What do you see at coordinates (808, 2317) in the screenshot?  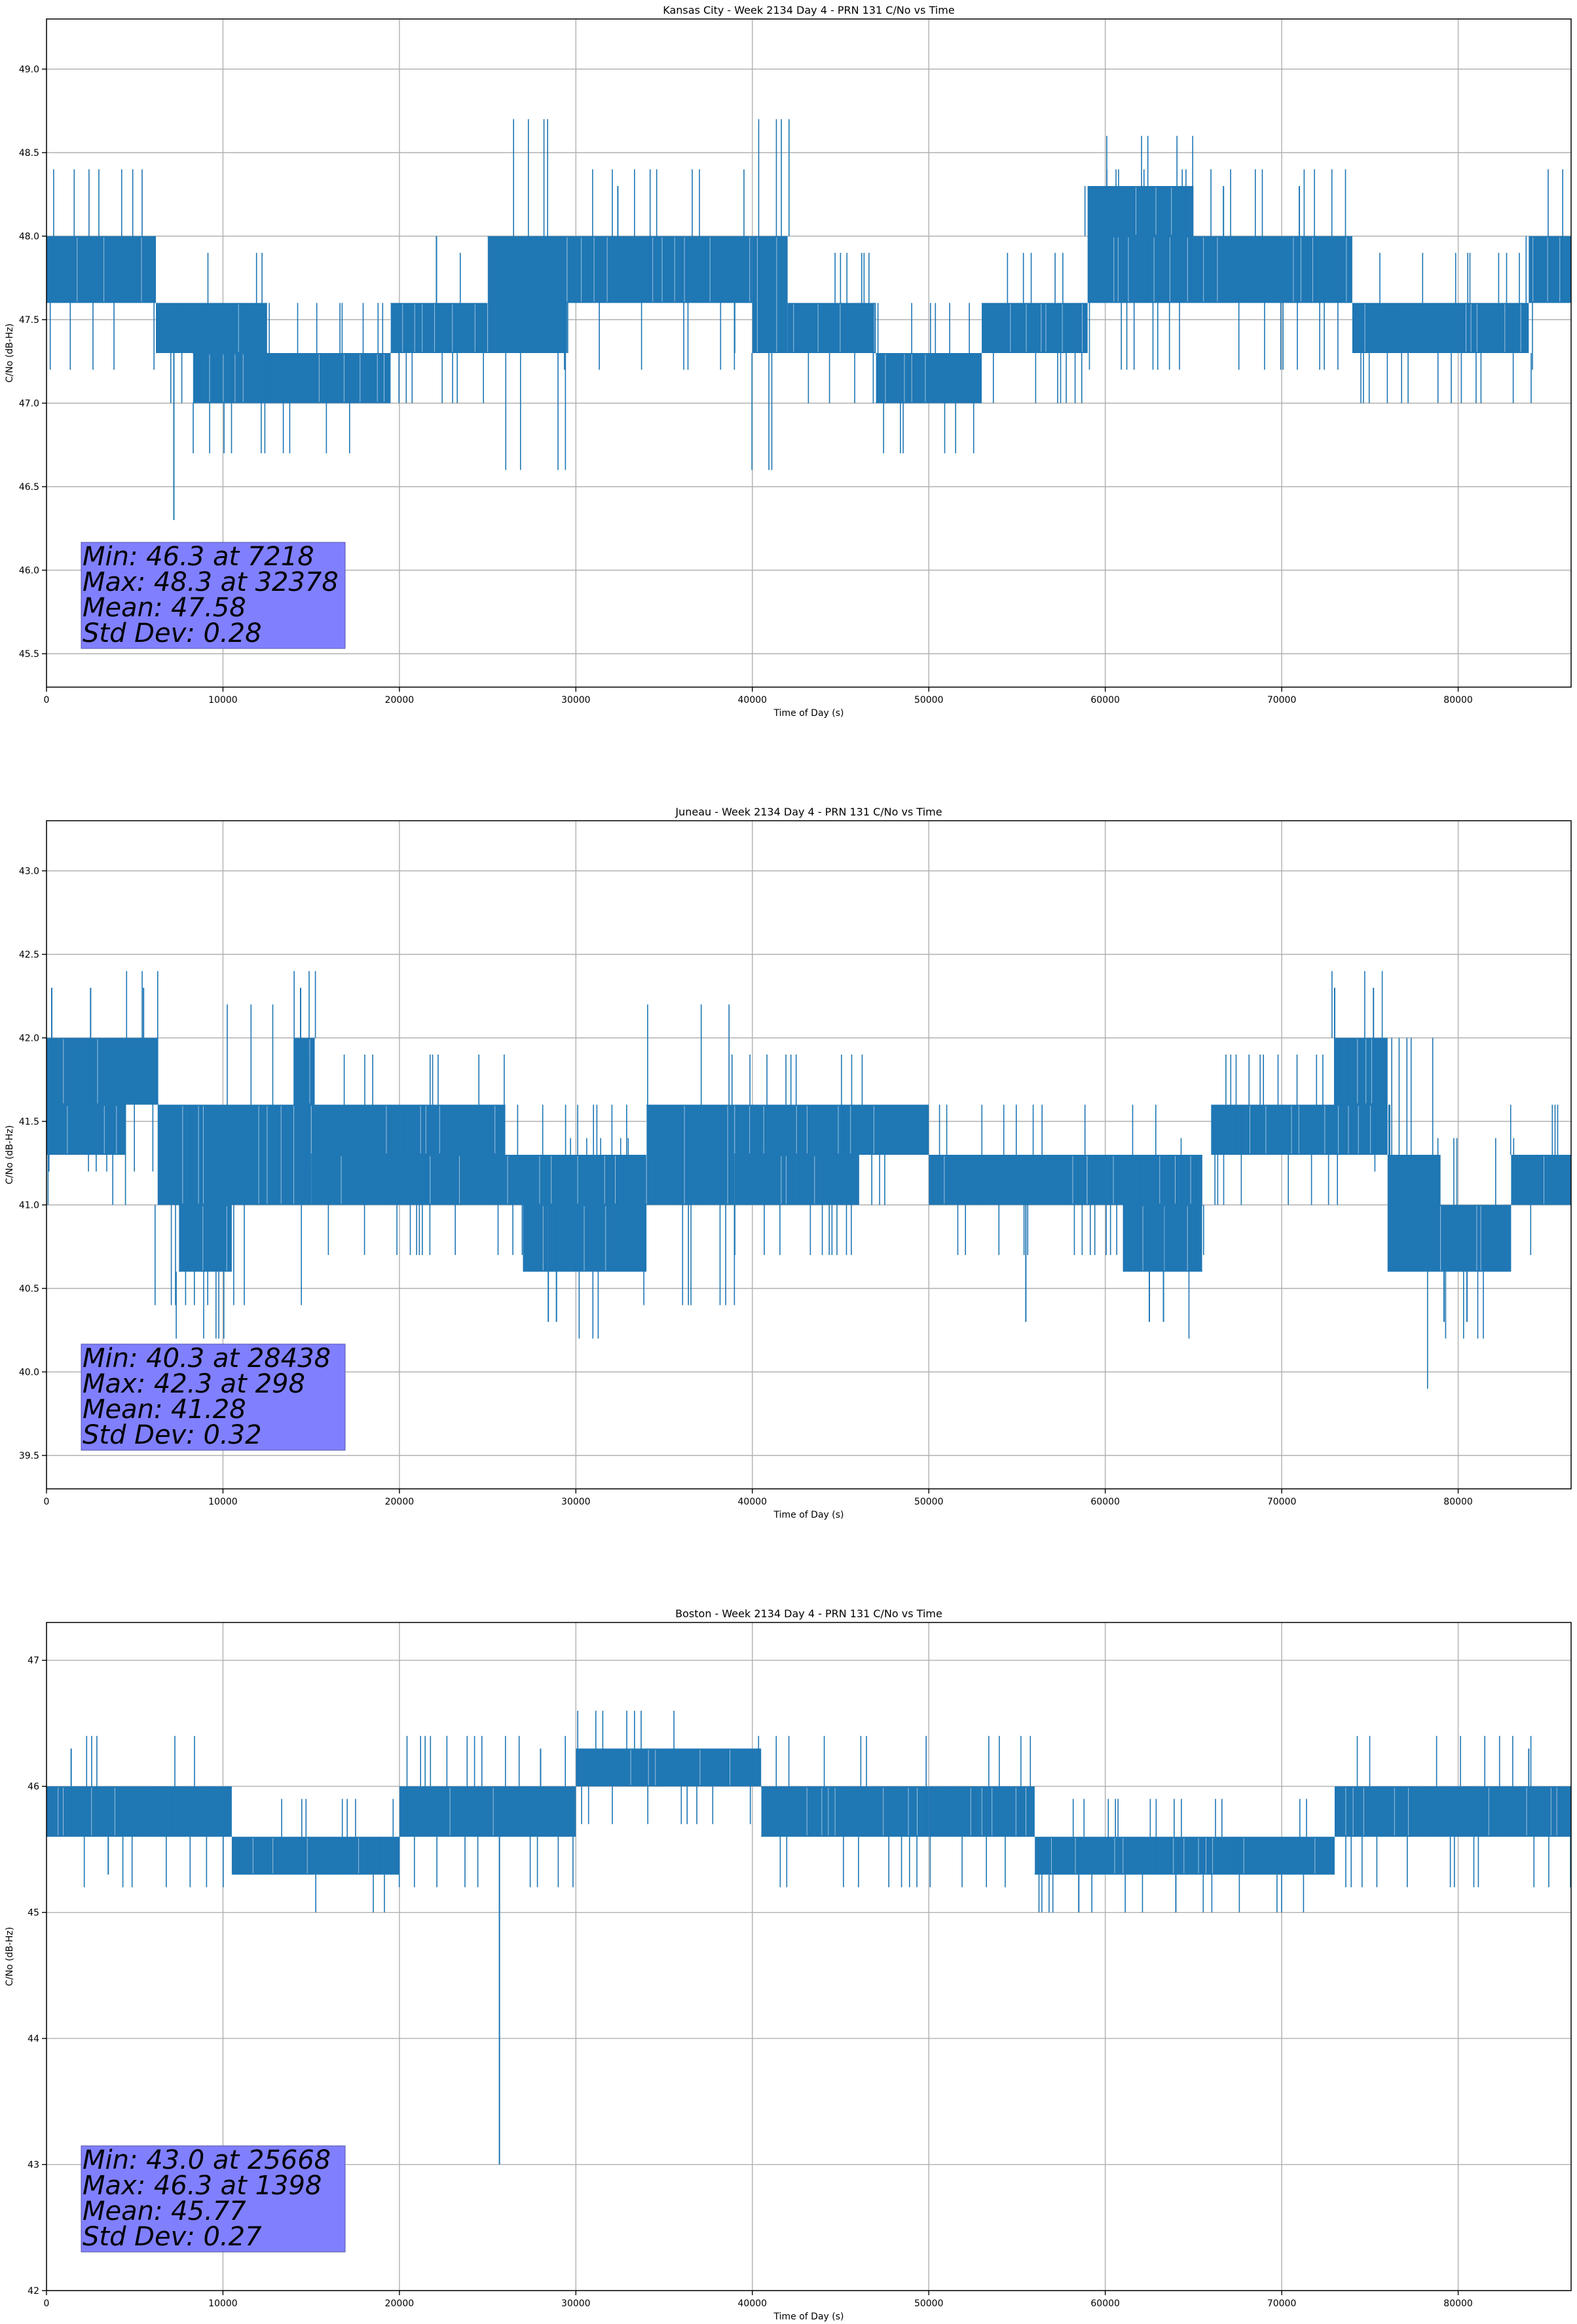 I see `x-axis-label: Time of Day (s)` at bounding box center [808, 2317].